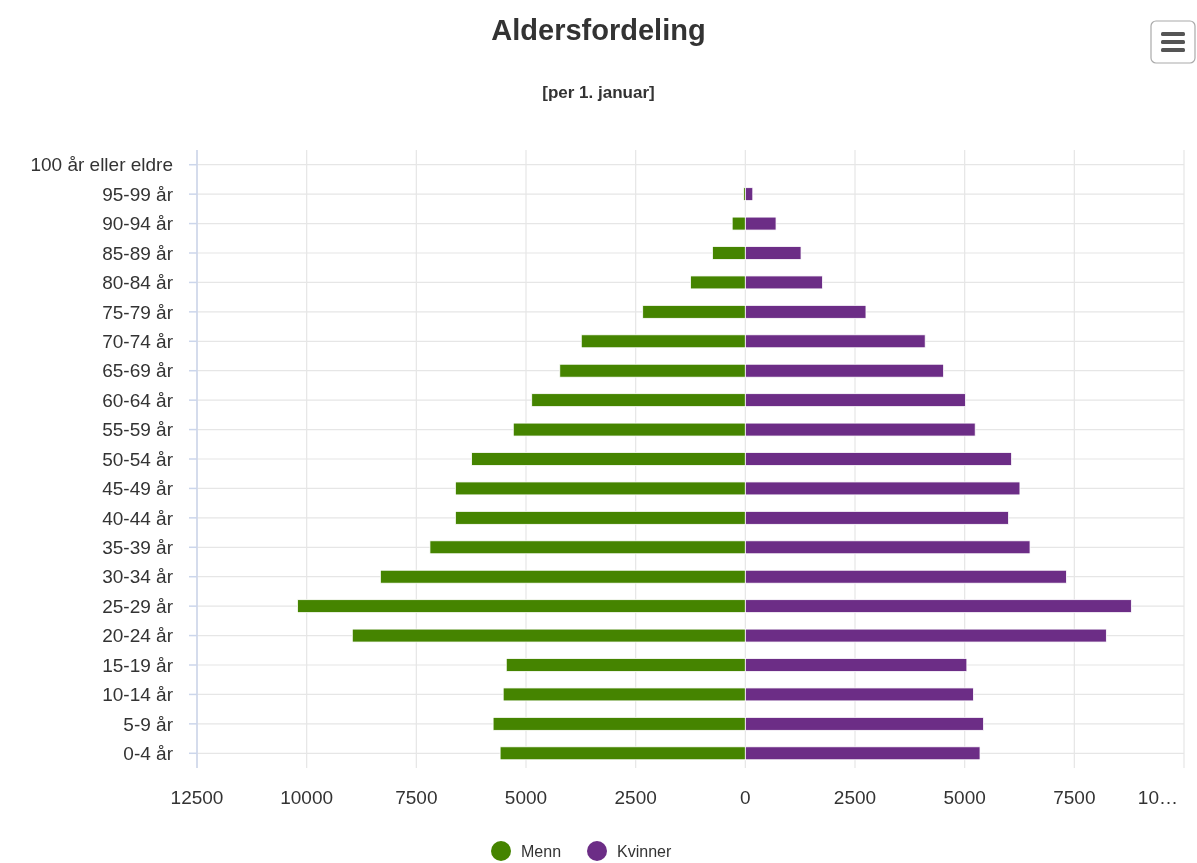 The image size is (1197, 863). Describe the element at coordinates (138, 695) in the screenshot. I see `y-tick-label: 10-14 år` at that location.